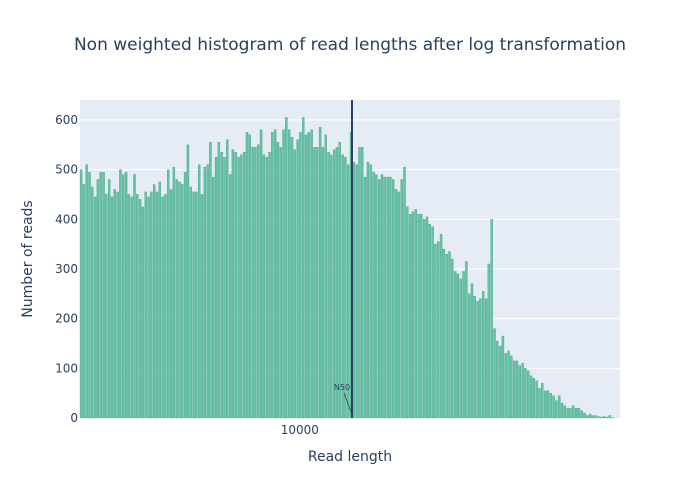 This screenshot has width=700, height=500. Describe the element at coordinates (342, 387) in the screenshot. I see `n50-label: N50` at that location.